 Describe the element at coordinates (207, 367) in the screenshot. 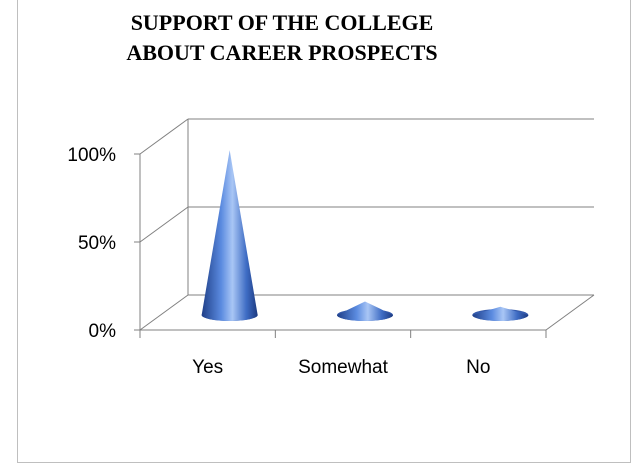

I see `x-tick-label-yes: Yes` at that location.